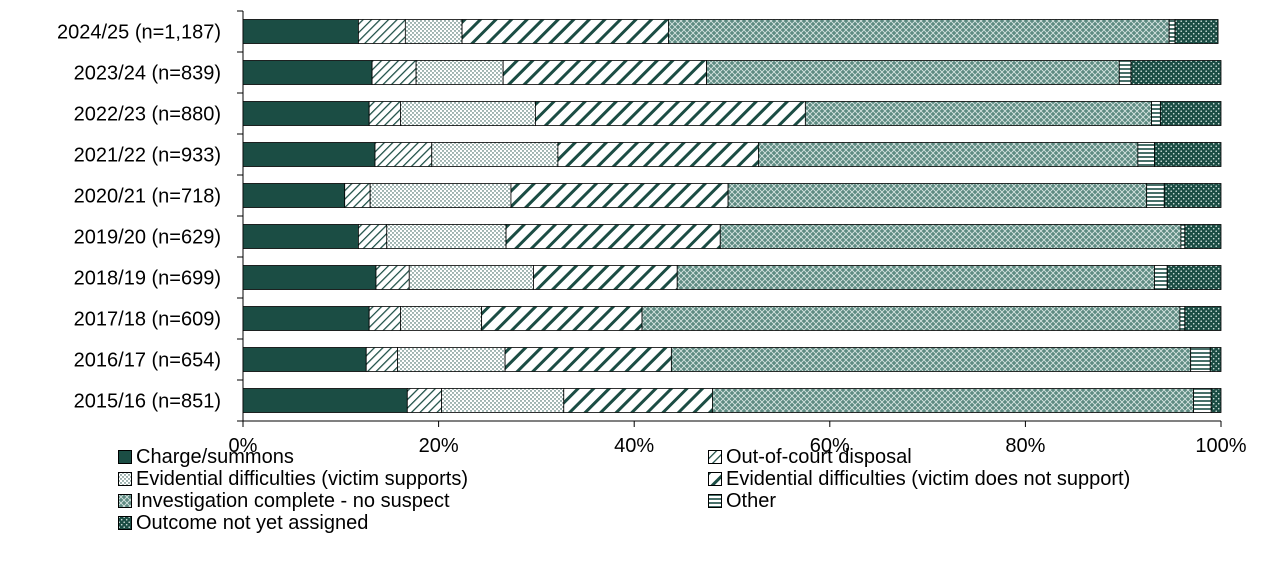  Describe the element at coordinates (147, 361) in the screenshot. I see `category-label: 2016/17 (n=654)` at that location.